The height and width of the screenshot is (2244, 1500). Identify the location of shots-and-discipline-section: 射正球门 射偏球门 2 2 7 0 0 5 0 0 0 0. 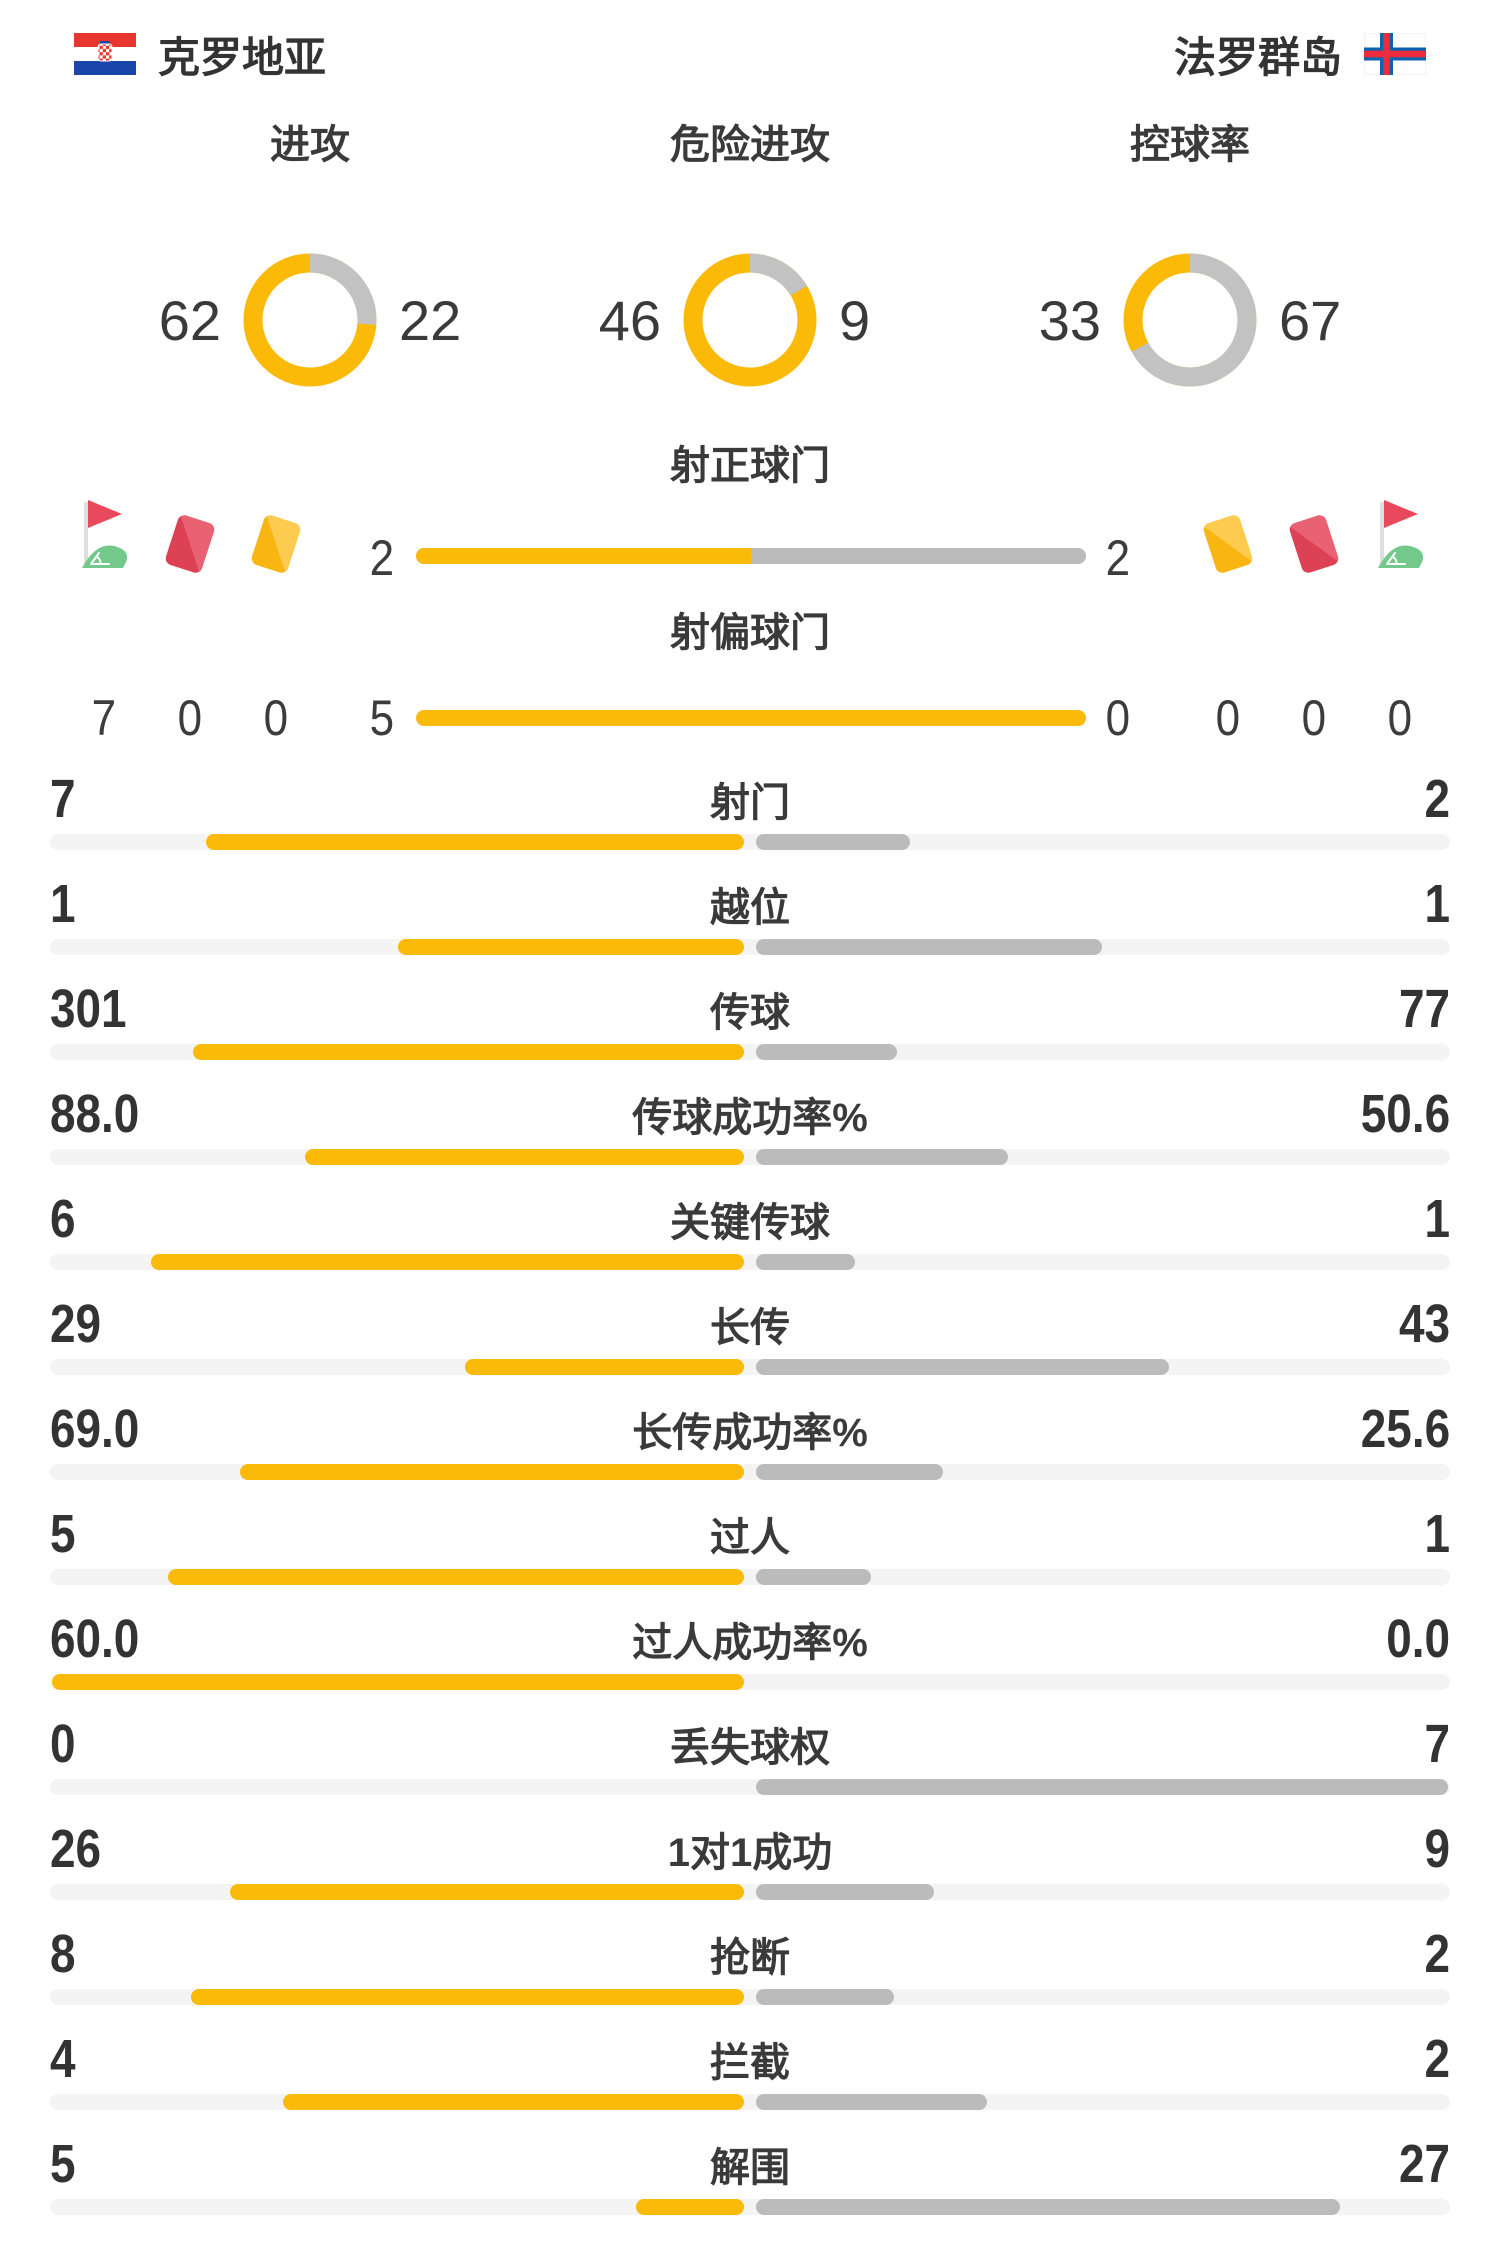
(750, 596).